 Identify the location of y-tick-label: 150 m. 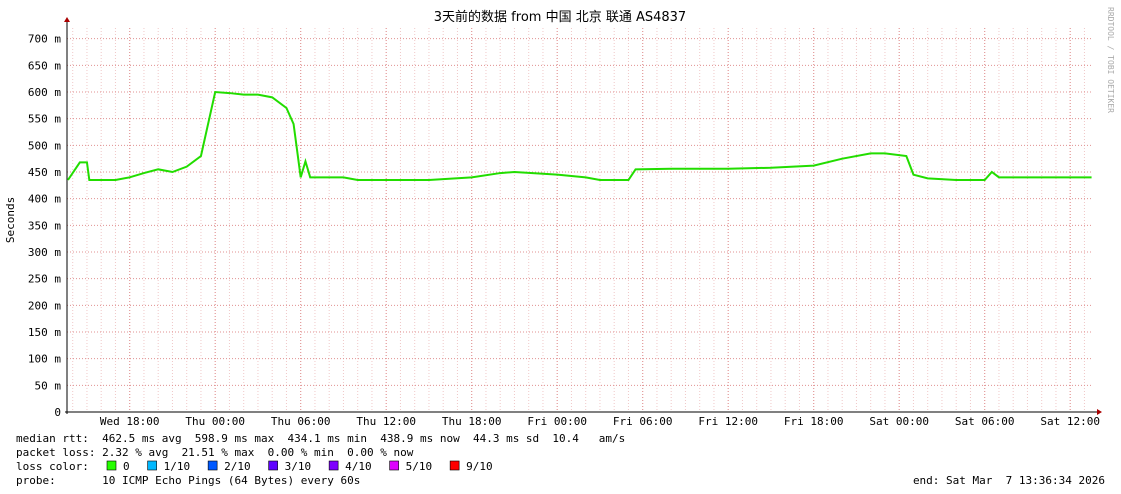
(44, 332).